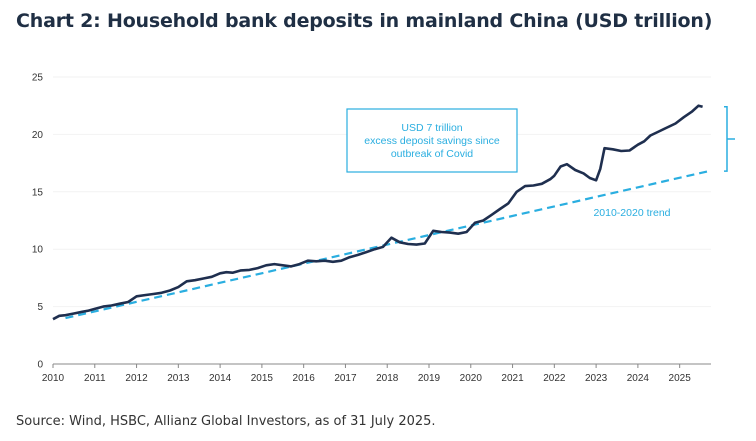  What do you see at coordinates (729, 139) in the screenshot?
I see `excess-savings-bracket` at bounding box center [729, 139].